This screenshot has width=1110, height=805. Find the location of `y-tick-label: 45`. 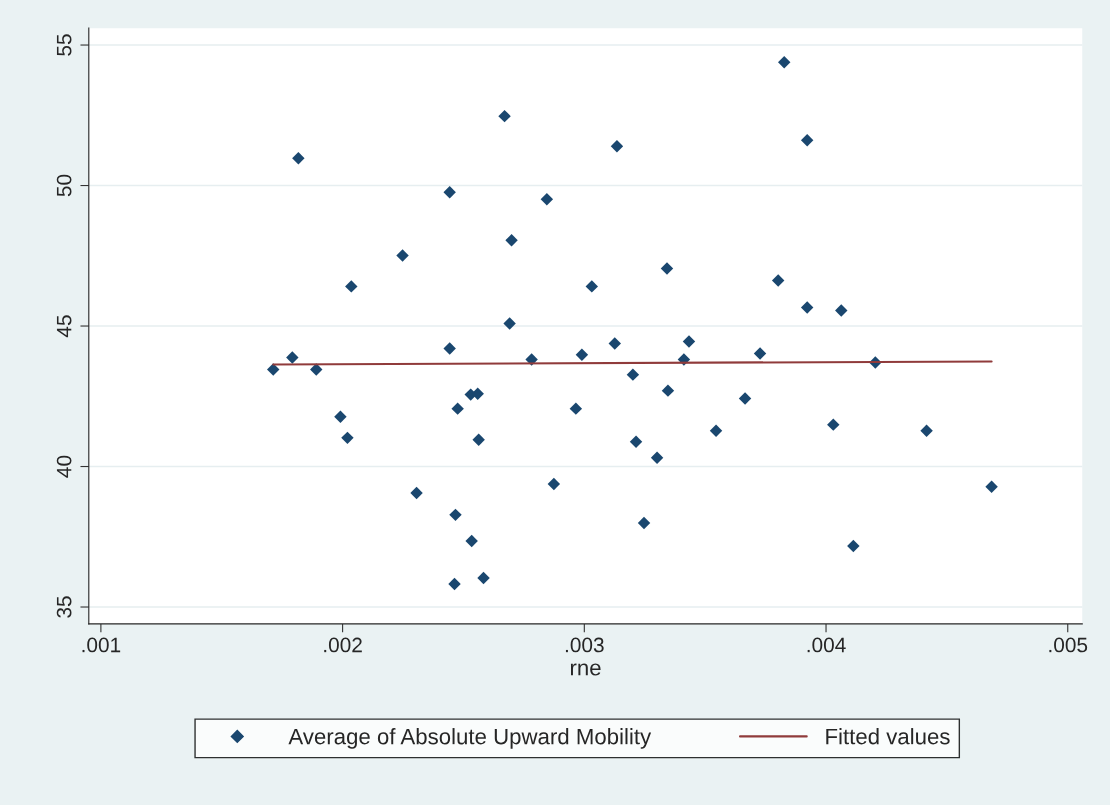

y-tick-label: 45 is located at coordinates (64, 326).